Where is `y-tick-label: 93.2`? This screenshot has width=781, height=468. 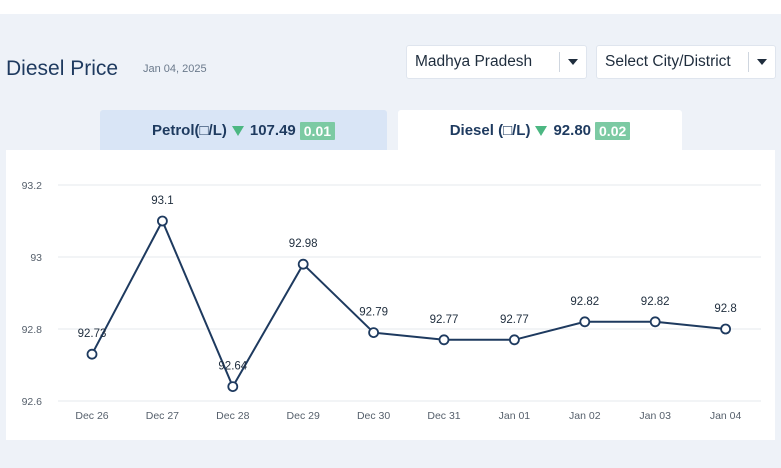 y-tick-label: 93.2 is located at coordinates (32, 186).